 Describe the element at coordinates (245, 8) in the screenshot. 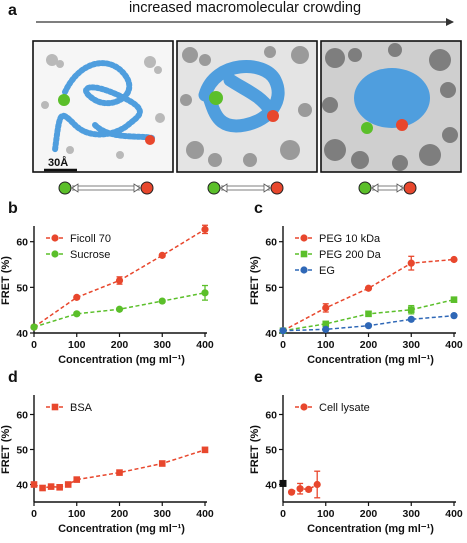

I see `crowding-title: increased macromolecular crowding` at that location.